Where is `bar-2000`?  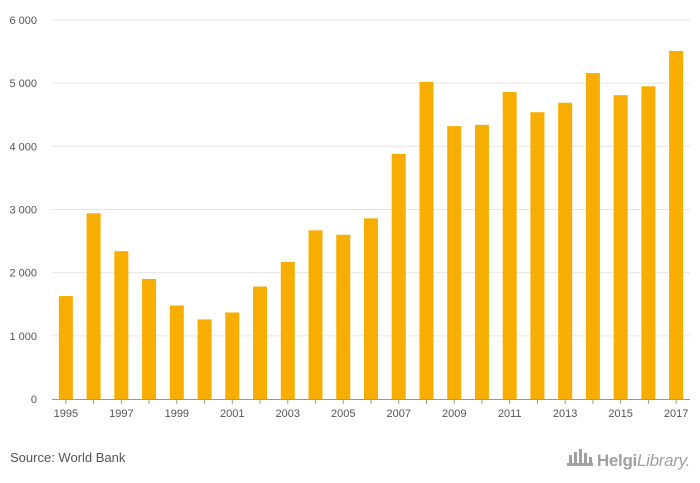
bar-2000 is located at coordinates (204, 359).